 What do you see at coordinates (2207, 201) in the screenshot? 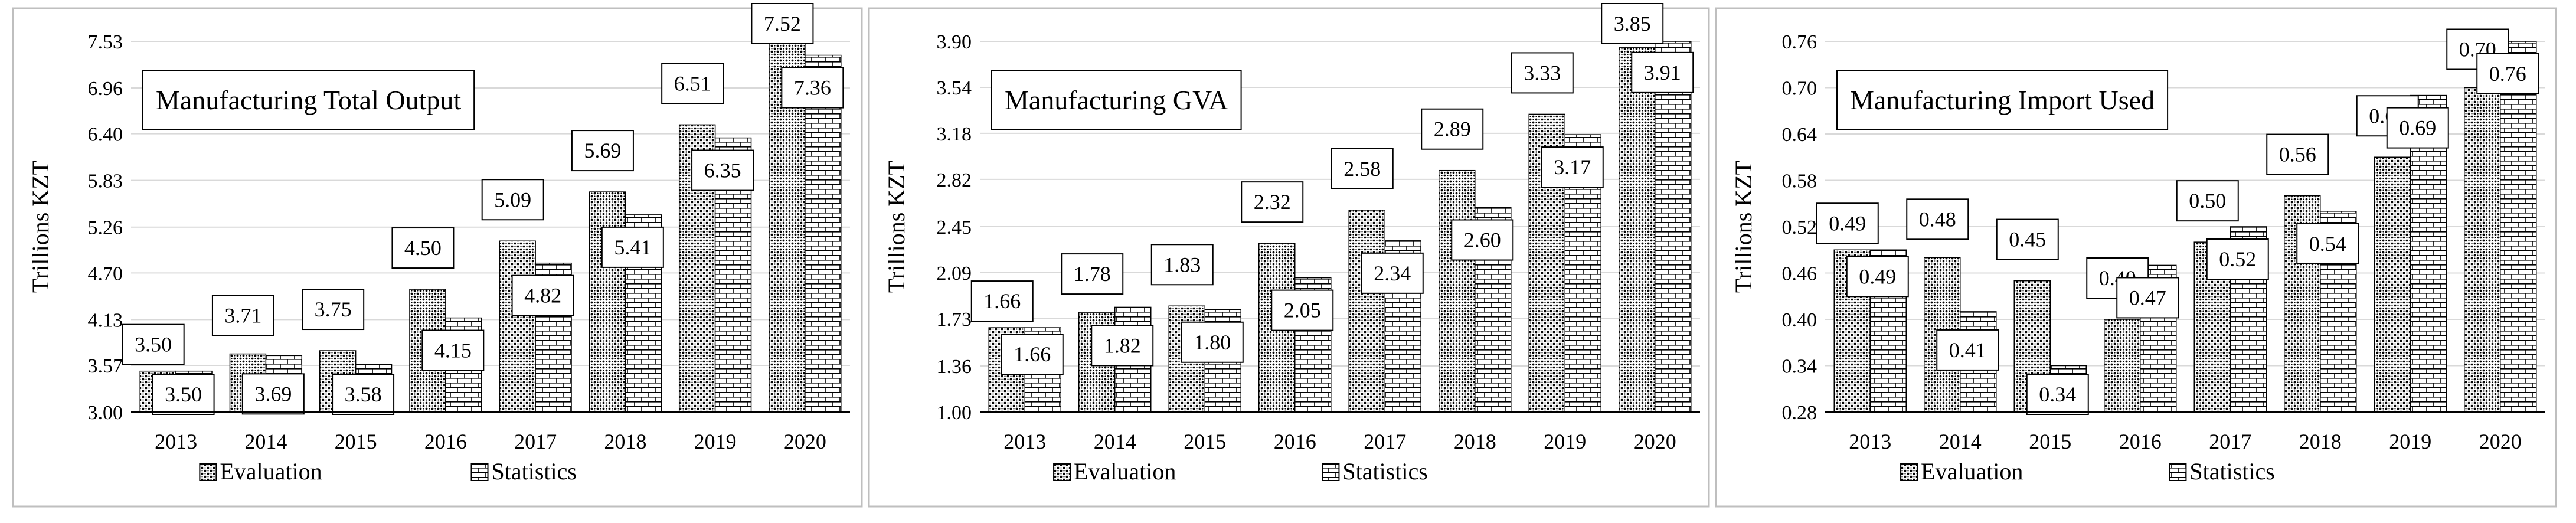
I see `data-label-evaluation-2017: 0.50` at bounding box center [2207, 201].